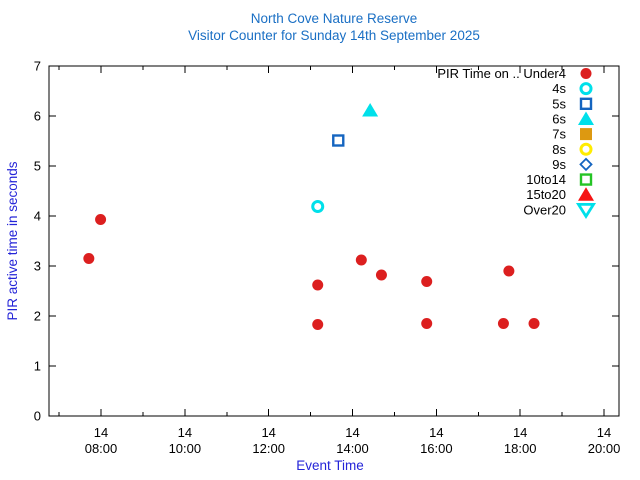  Describe the element at coordinates (573, 118) in the screenshot. I see `legend-entry: 6s` at that location.